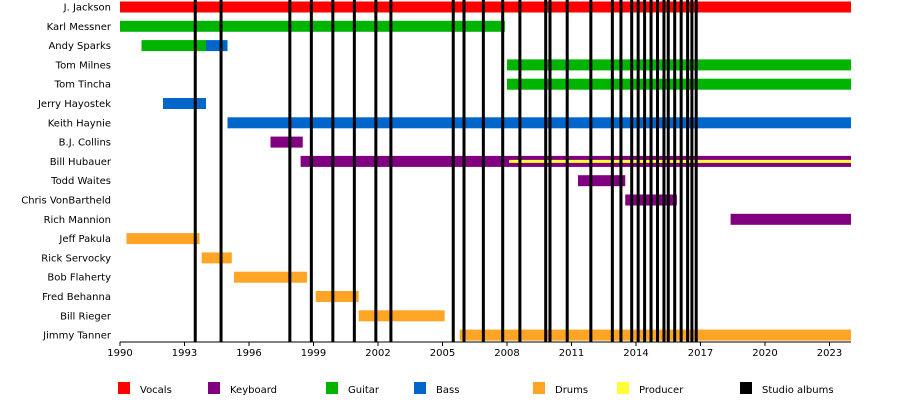  I want to click on member-label-tom-milnes: Tom Milnes, so click(83, 65).